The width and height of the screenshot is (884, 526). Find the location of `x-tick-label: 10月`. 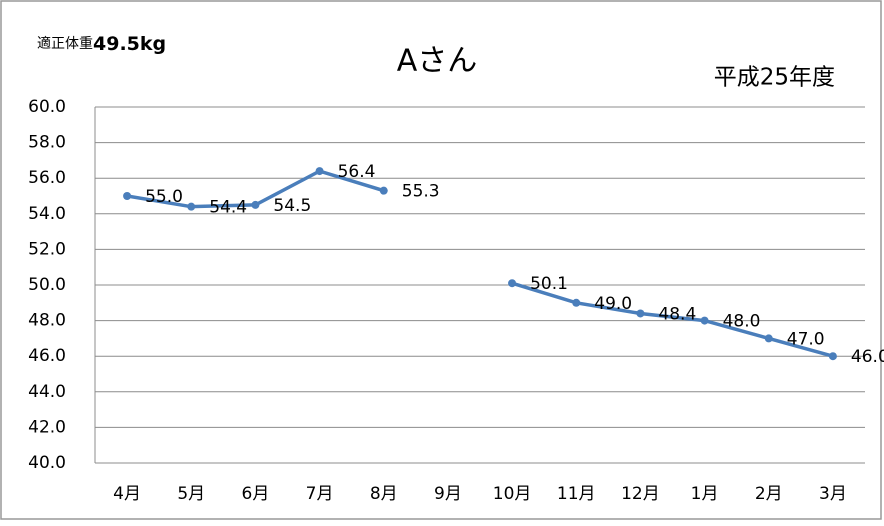

x-tick-label: 10月 is located at coordinates (512, 494).